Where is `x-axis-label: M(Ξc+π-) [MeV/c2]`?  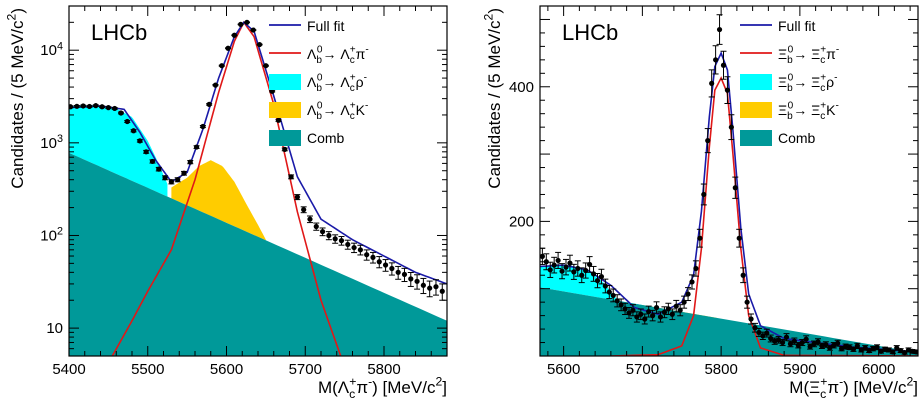 x-axis-label: M(Ξc+π-) [MeV/c2] is located at coordinates (853, 387).